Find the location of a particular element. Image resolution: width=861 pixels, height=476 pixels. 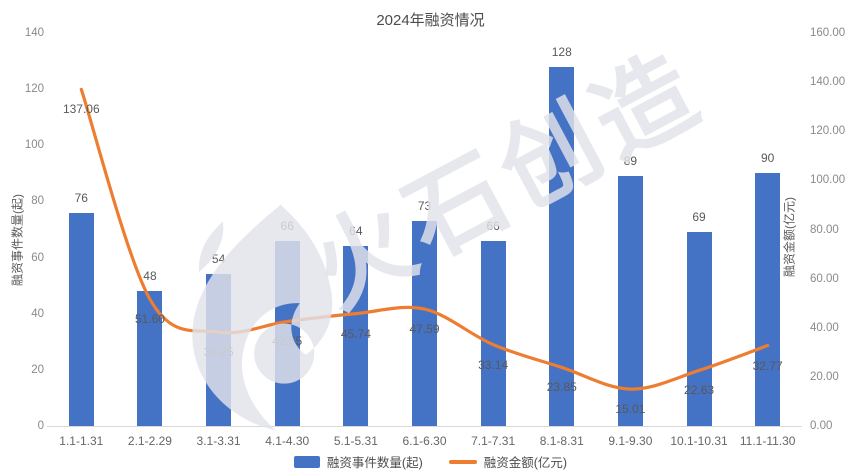

x-axis-label: 6.1-6.30 is located at coordinates (424, 441).